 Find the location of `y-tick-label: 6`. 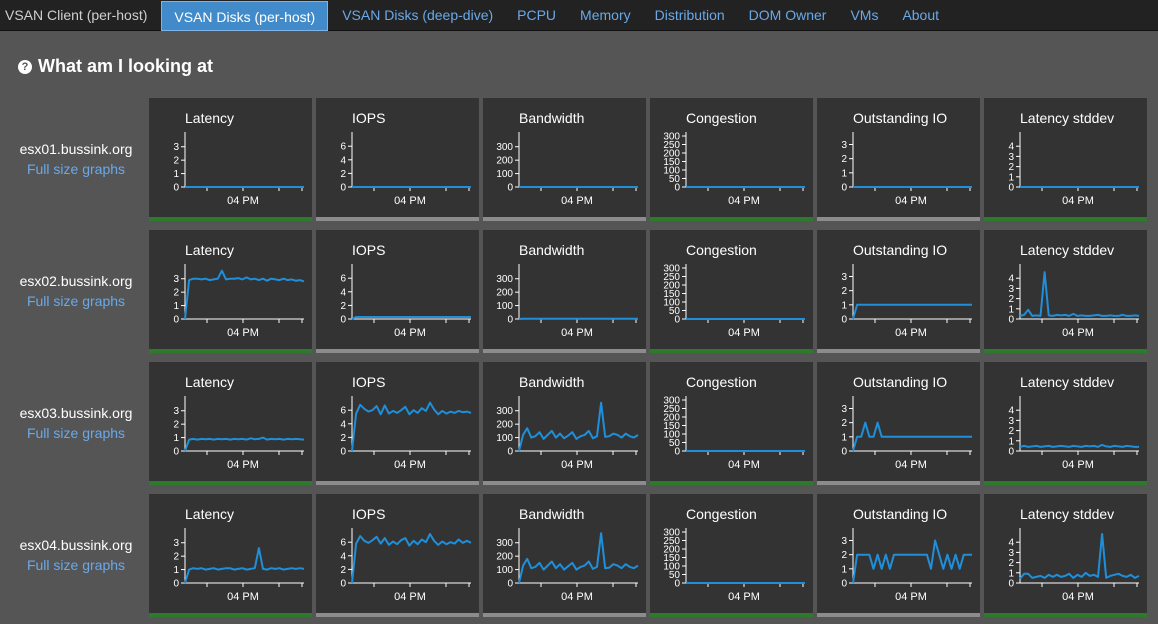

y-tick-label: 6 is located at coordinates (343, 543).